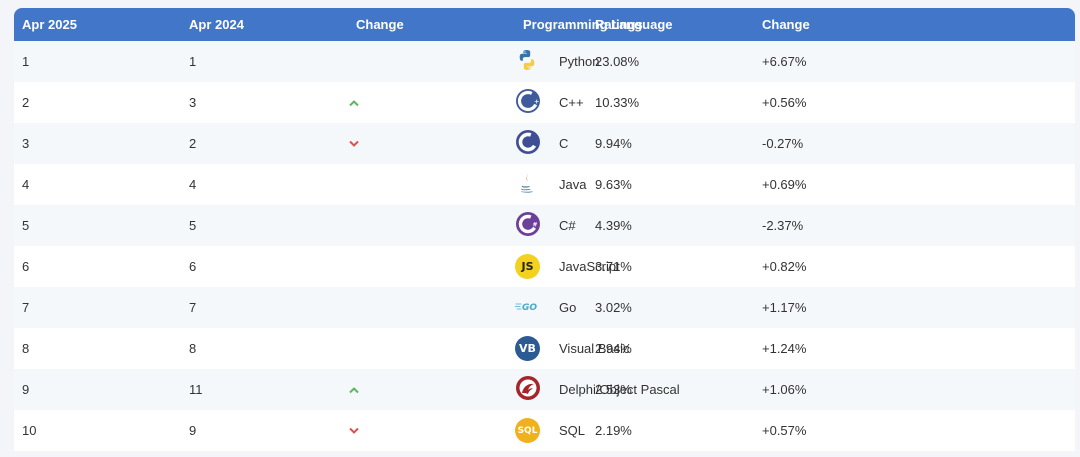  Describe the element at coordinates (49, 24) in the screenshot. I see `header-current-rank: Apr 2025` at that location.